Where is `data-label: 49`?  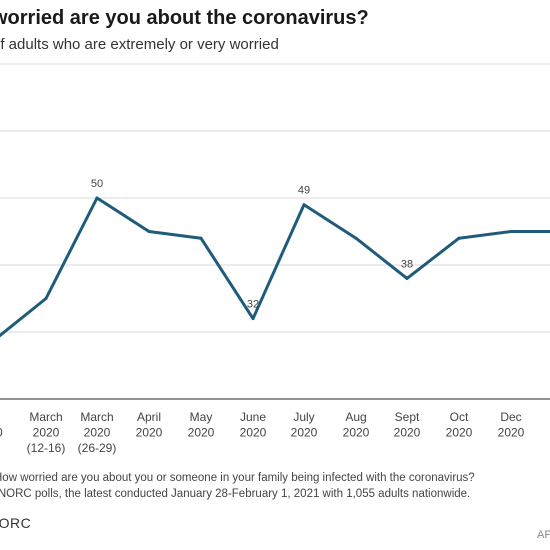 data-label: 49 is located at coordinates (304, 191).